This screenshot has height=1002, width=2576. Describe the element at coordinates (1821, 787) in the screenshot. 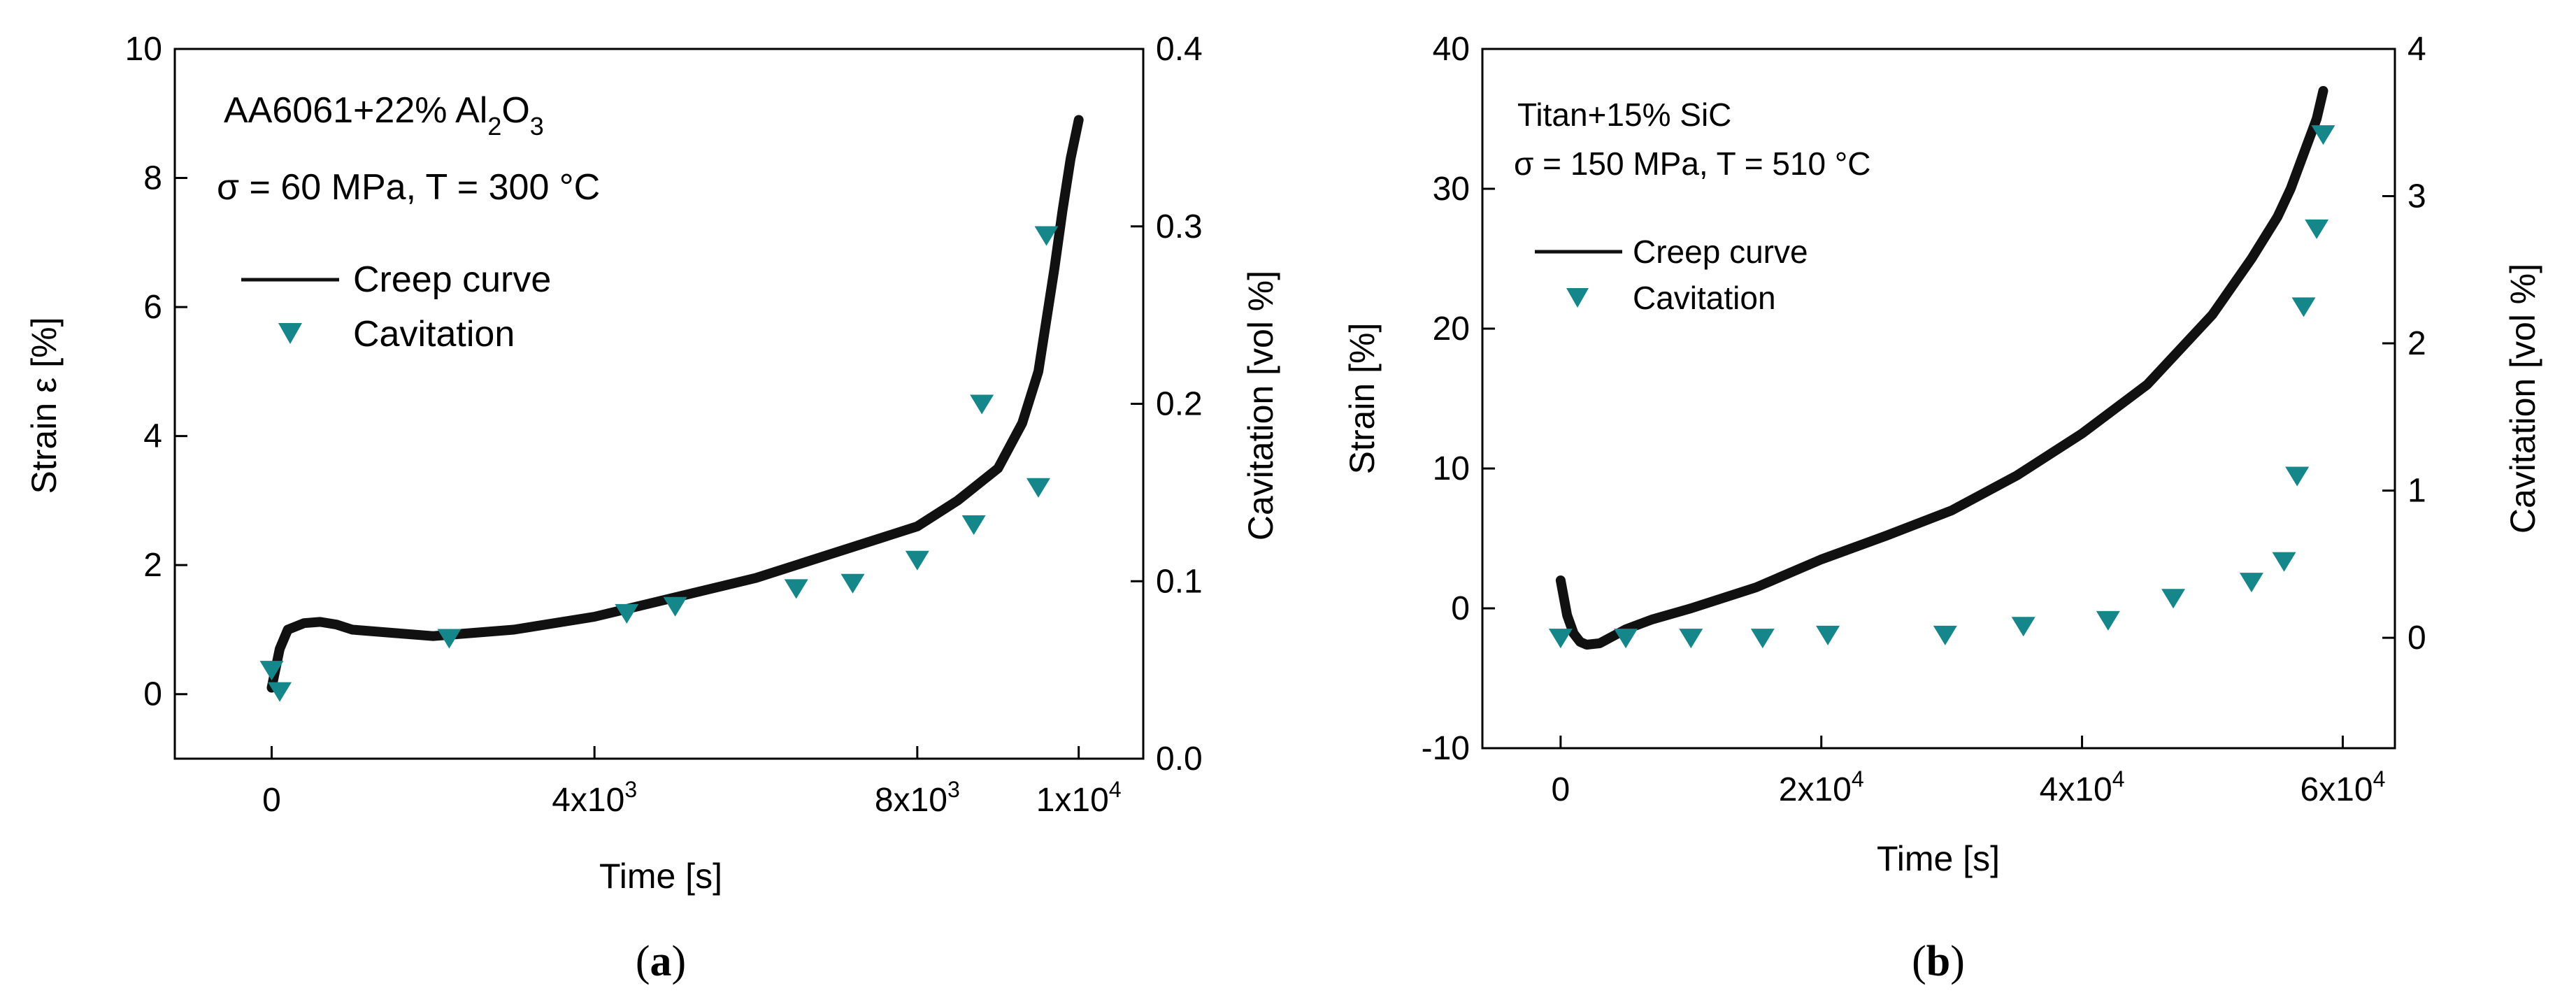

I see `x-tick-label: 2x10⁴` at that location.